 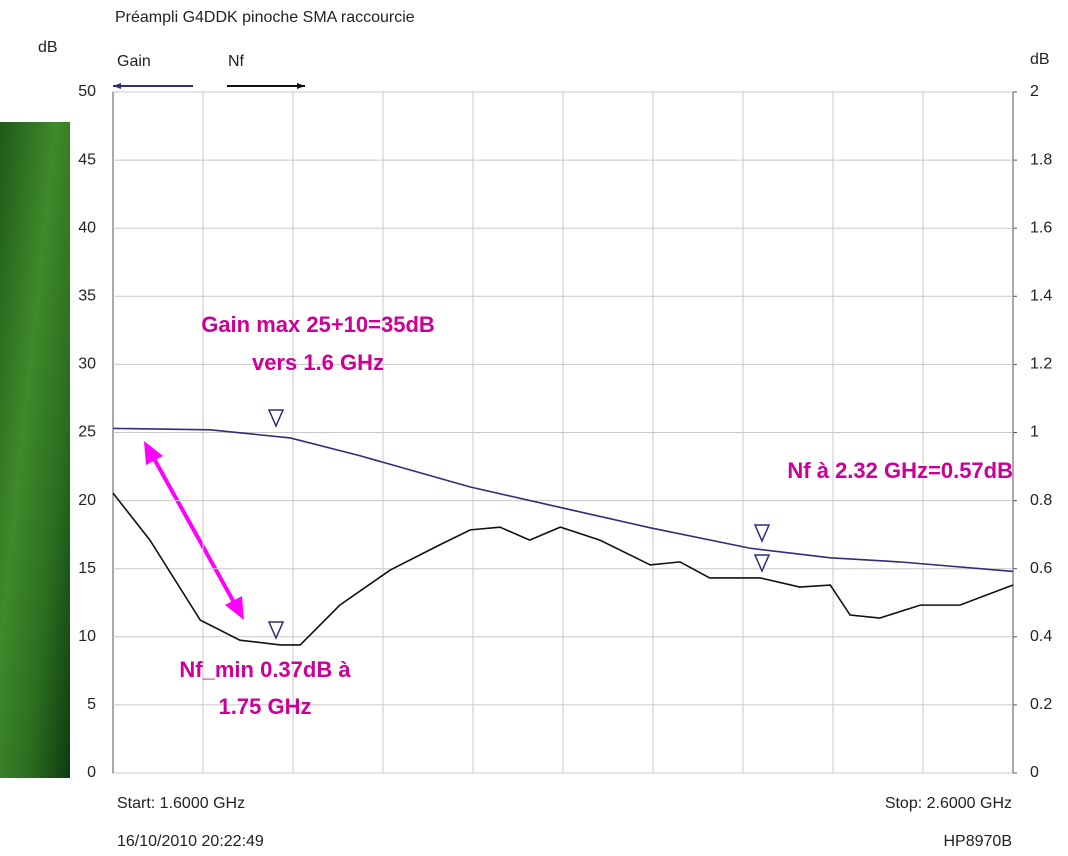 I want to click on y-tick-label: 0, so click(x=91, y=772).